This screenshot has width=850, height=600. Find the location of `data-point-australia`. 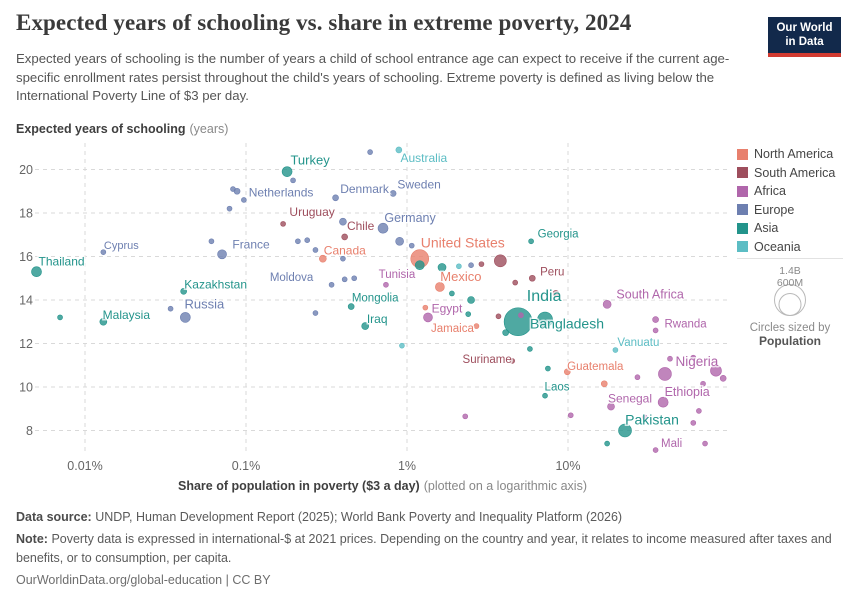

data-point-australia is located at coordinates (399, 150).